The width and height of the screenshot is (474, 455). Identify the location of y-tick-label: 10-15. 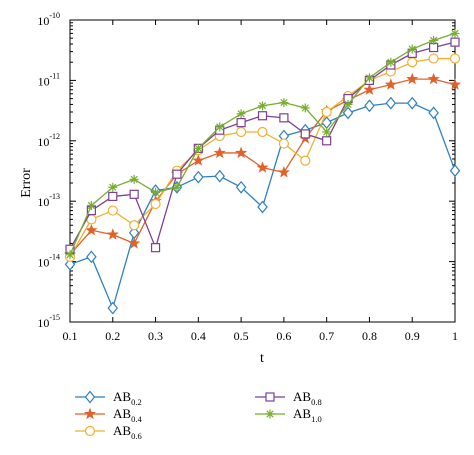
(48, 321).